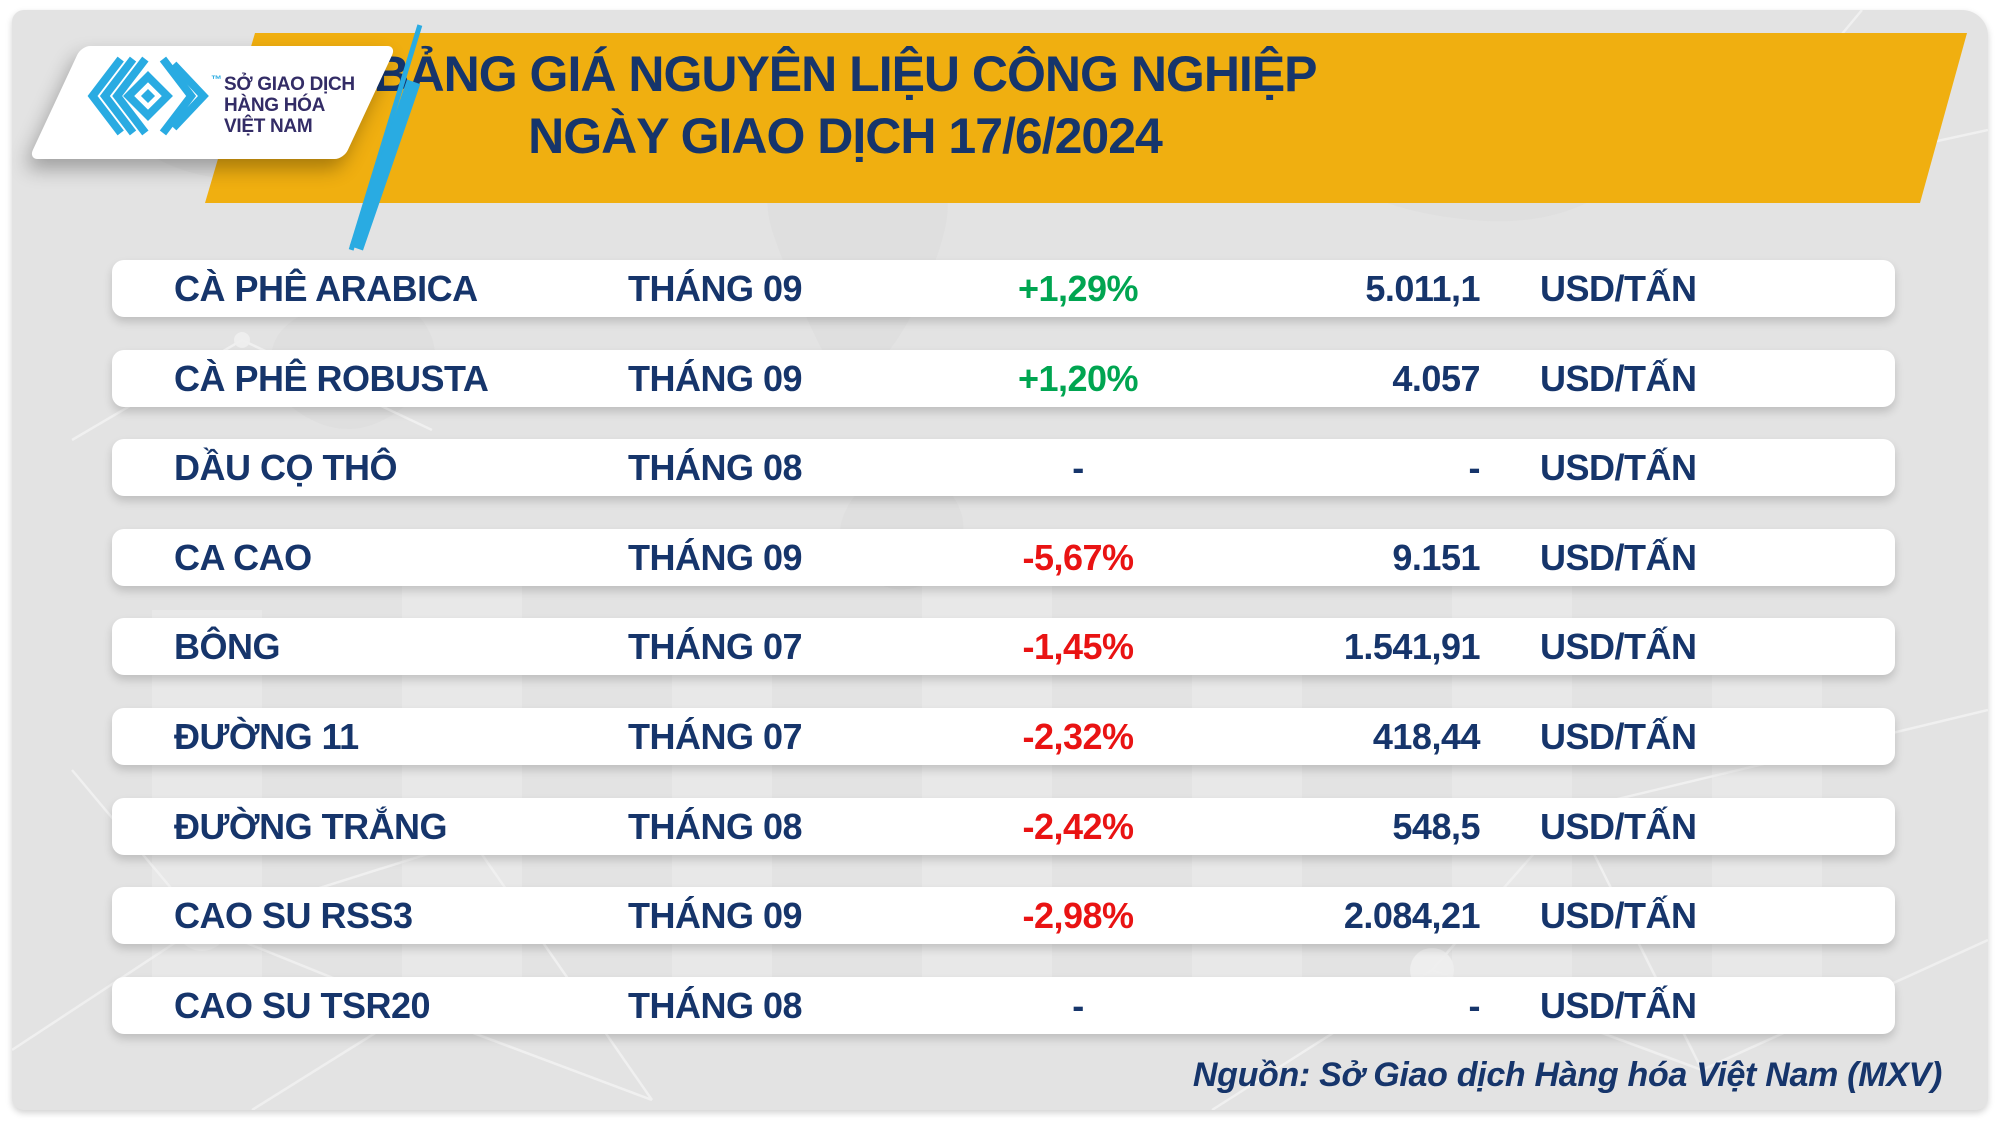  What do you see at coordinates (326, 288) in the screenshot?
I see `commodity-name: CÀ PHÊ ARABICA` at bounding box center [326, 288].